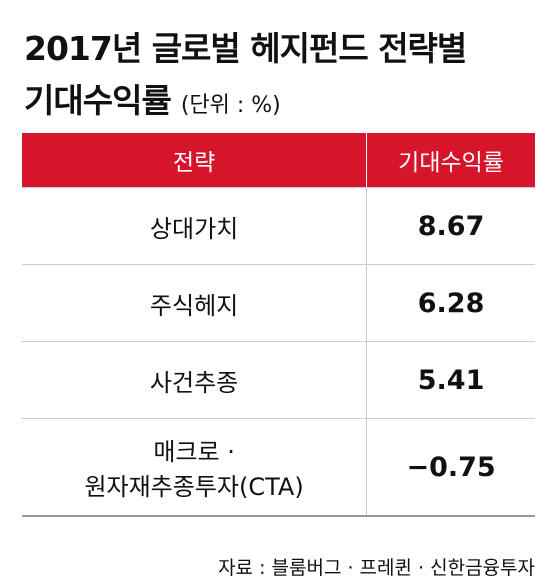 The width and height of the screenshot is (555, 585). What do you see at coordinates (450, 380) in the screenshot?
I see `return-value: 5.41` at bounding box center [450, 380].